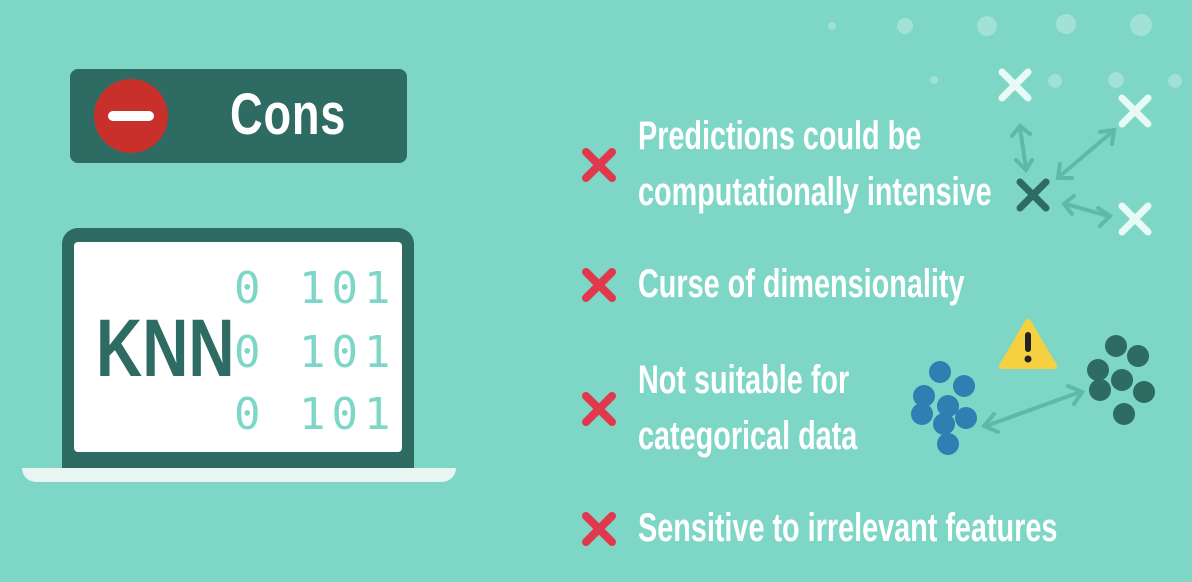  I want to click on cluster-distance-arrow, so click(1032, 409).